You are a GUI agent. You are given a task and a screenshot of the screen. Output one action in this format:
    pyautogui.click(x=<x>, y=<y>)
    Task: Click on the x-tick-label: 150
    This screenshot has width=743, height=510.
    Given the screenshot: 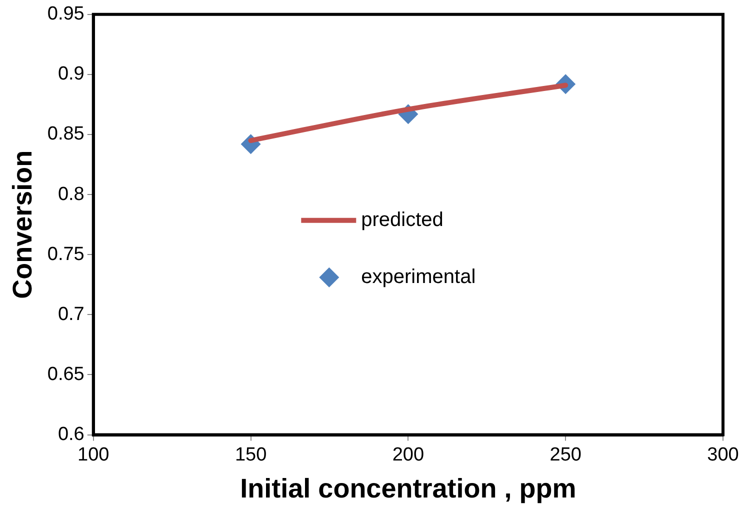 What is the action you would take?
    pyautogui.click(x=250, y=455)
    